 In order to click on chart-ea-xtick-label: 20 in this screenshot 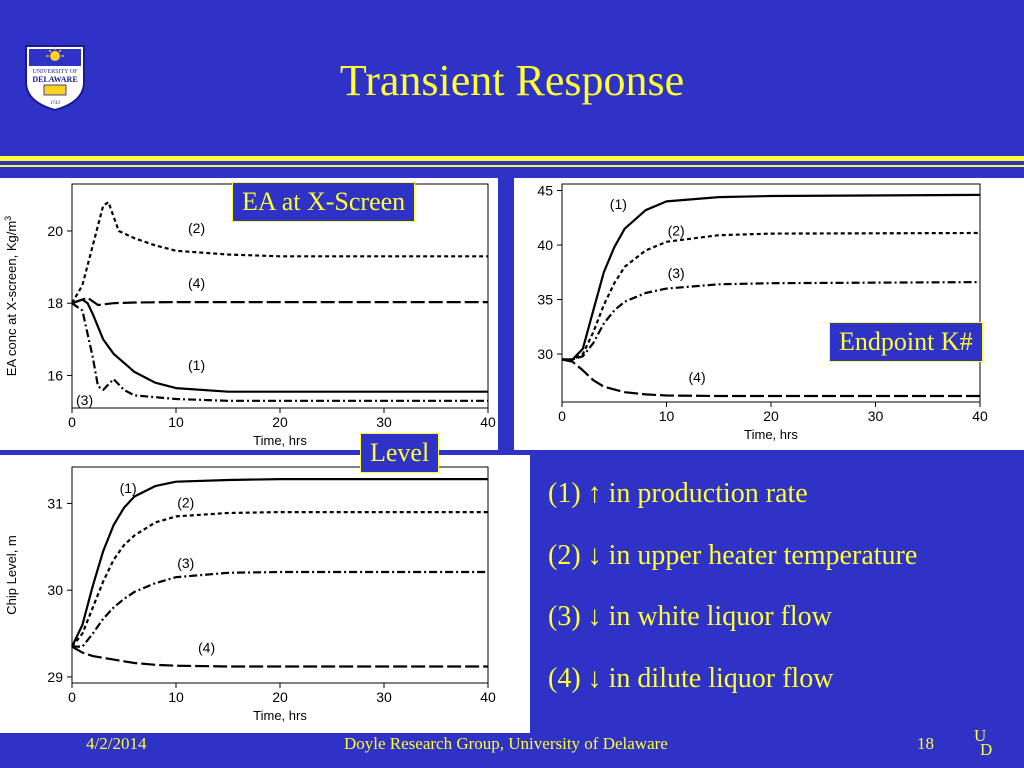, I will do `click(280, 422)`.